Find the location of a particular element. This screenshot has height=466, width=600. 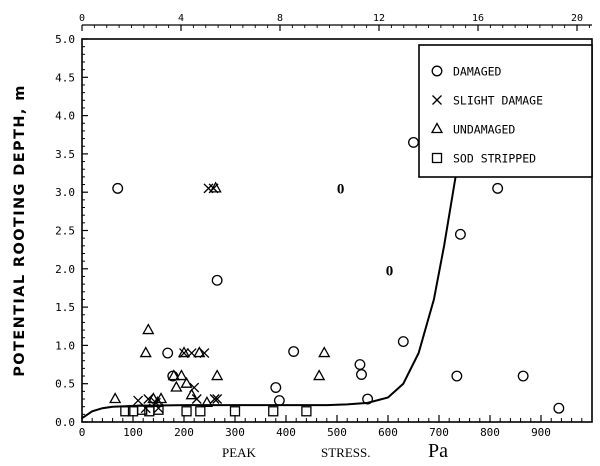

x-tick-label: 200 is located at coordinates (184, 432).